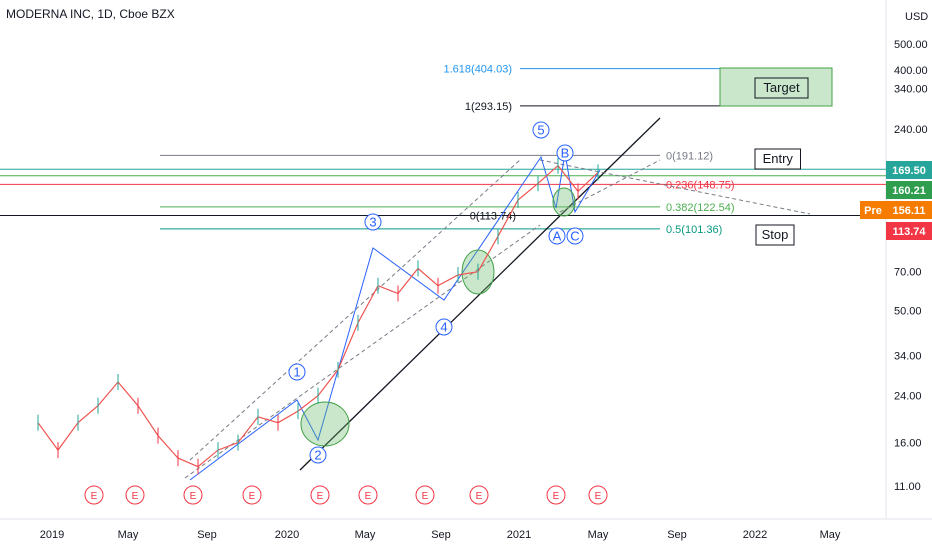 The image size is (932, 550). I want to click on annotation-box-label: Entry, so click(778, 158).